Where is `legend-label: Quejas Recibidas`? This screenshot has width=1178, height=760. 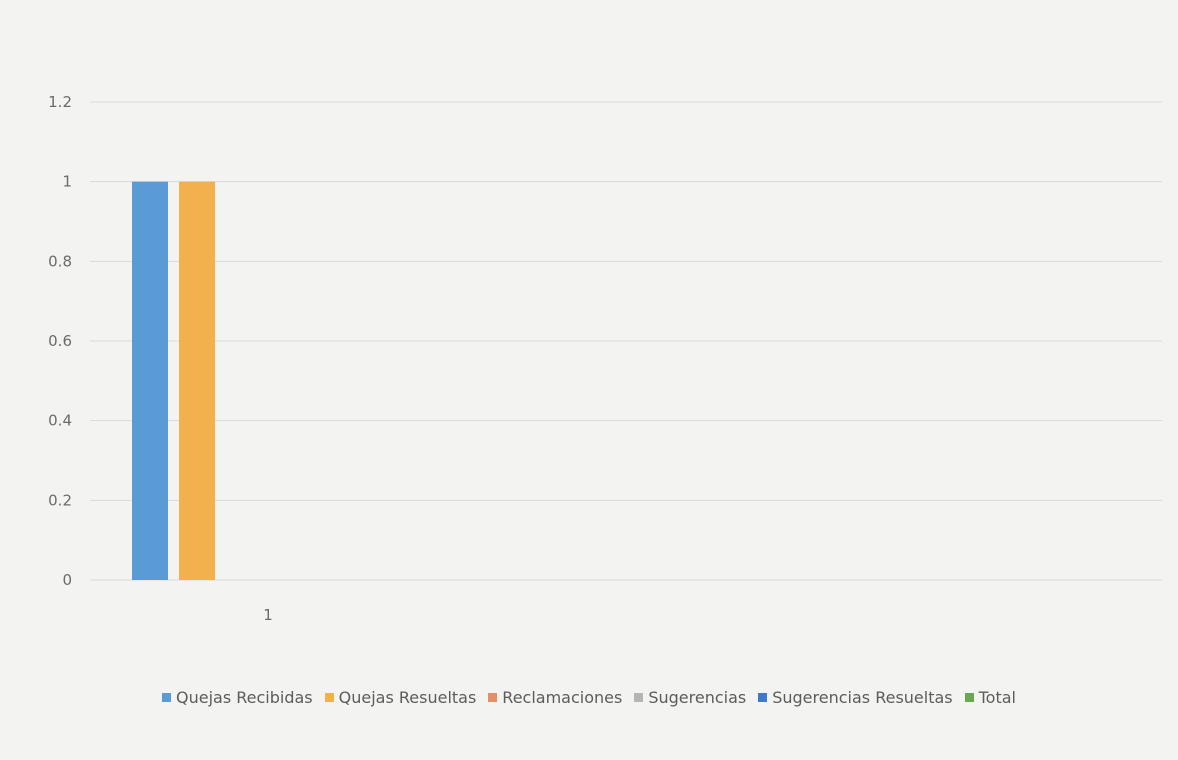
legend-label: Quejas Recibidas is located at coordinates (244, 697).